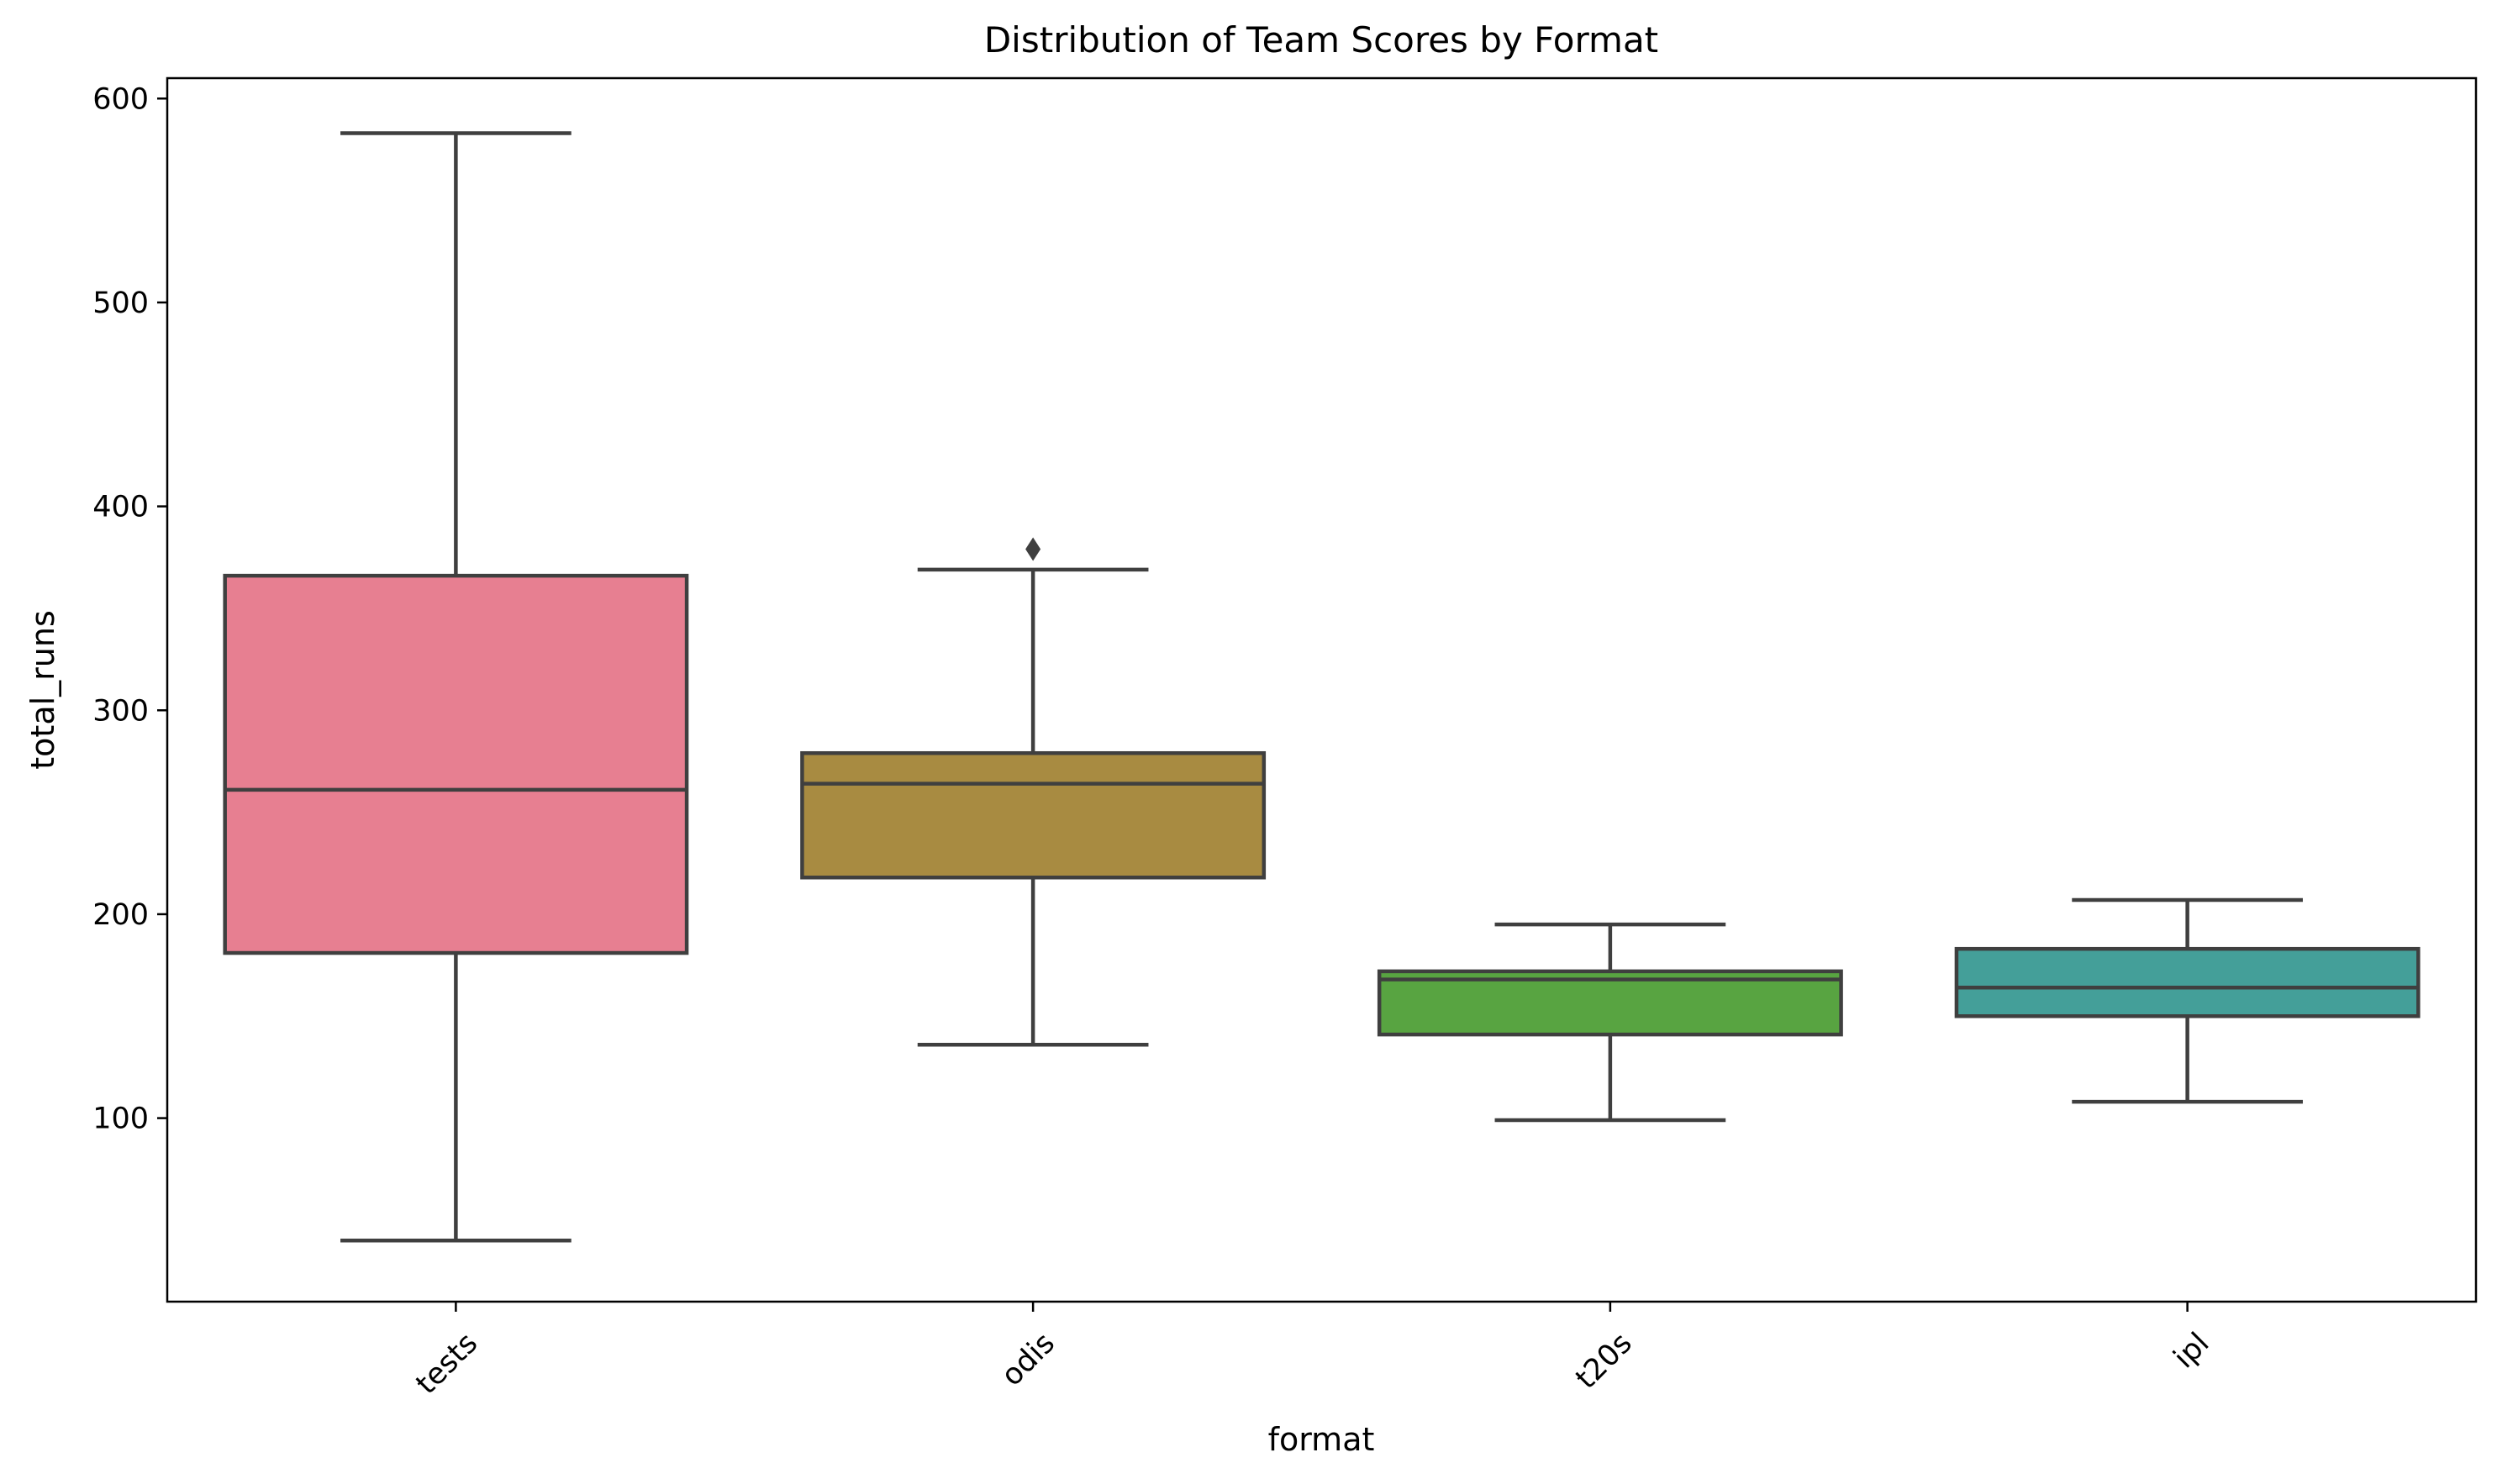  I want to click on x-axis: tests odis t20s ipl, so click(1313, 1352).